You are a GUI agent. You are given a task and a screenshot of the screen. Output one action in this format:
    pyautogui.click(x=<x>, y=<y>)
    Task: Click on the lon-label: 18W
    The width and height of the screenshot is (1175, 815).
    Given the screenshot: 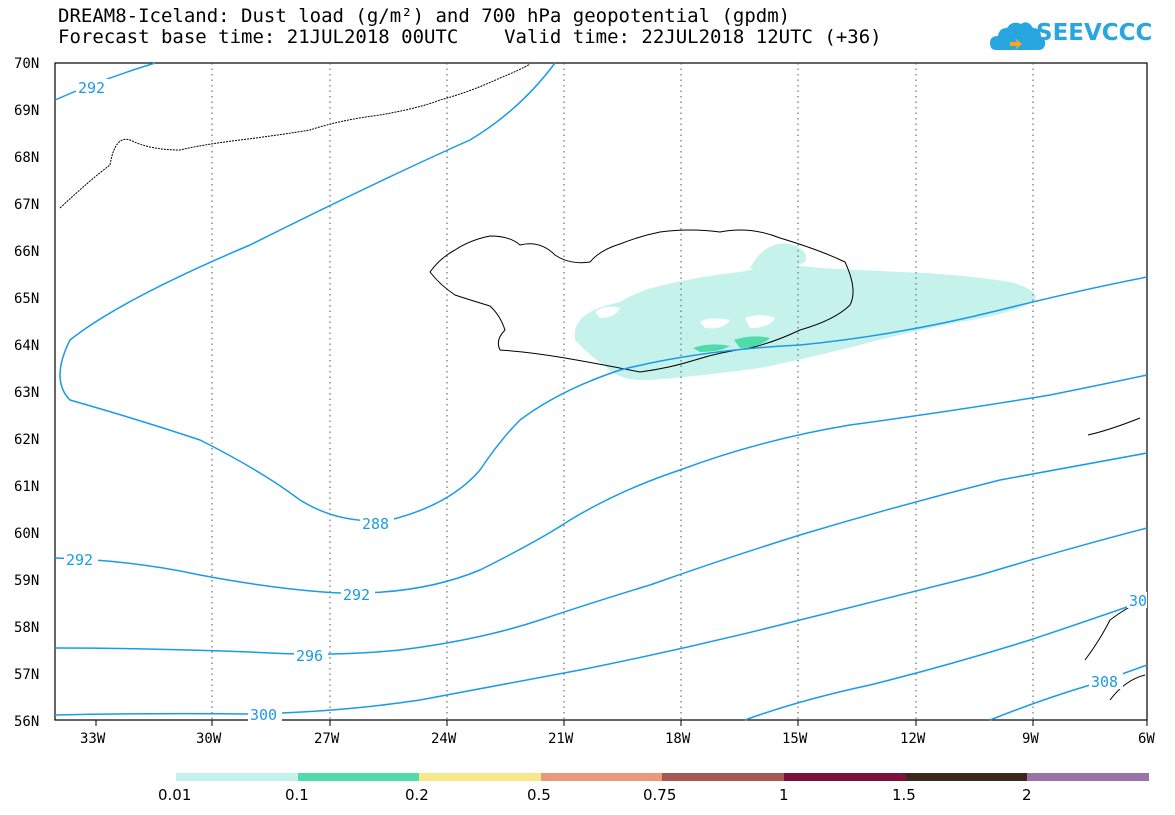 What is the action you would take?
    pyautogui.click(x=678, y=739)
    